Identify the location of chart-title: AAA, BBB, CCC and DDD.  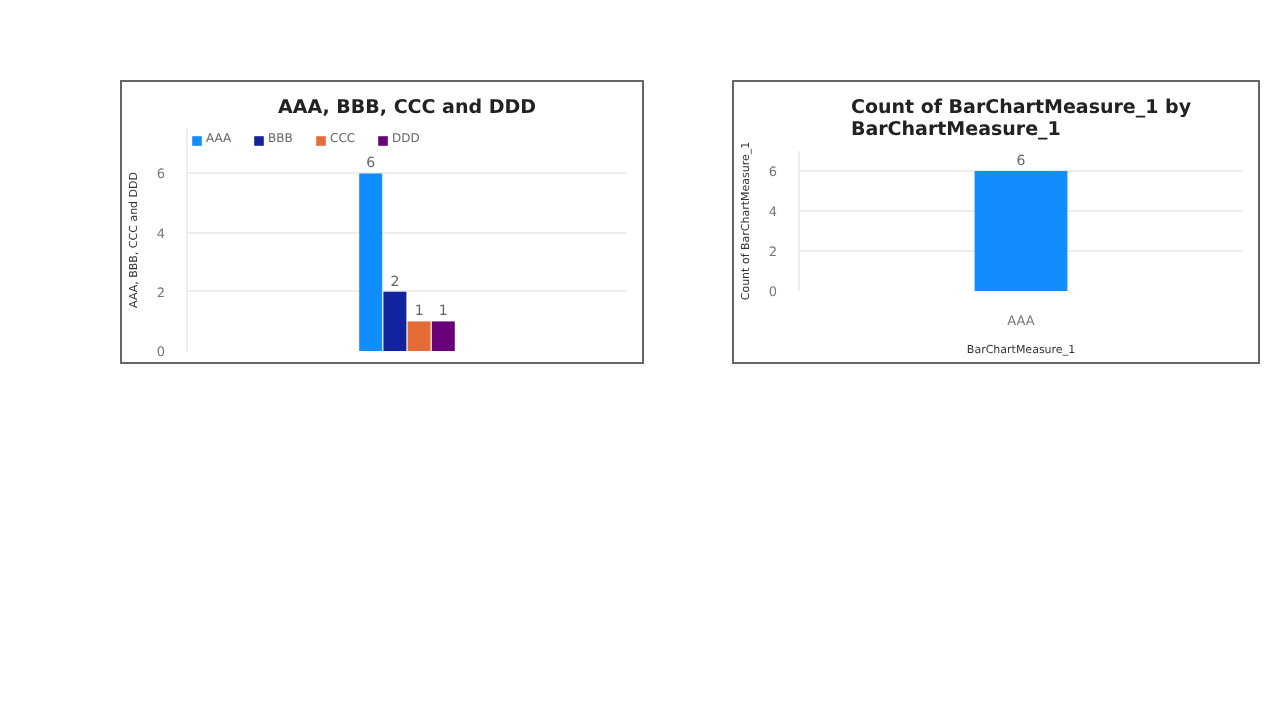
(407, 108).